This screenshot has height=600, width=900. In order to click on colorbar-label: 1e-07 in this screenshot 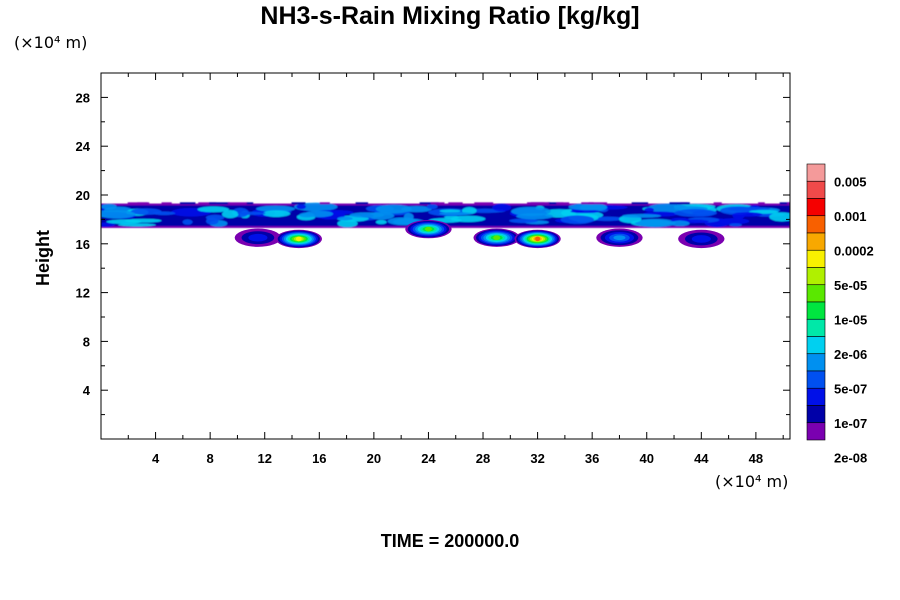, I will do `click(850, 423)`.